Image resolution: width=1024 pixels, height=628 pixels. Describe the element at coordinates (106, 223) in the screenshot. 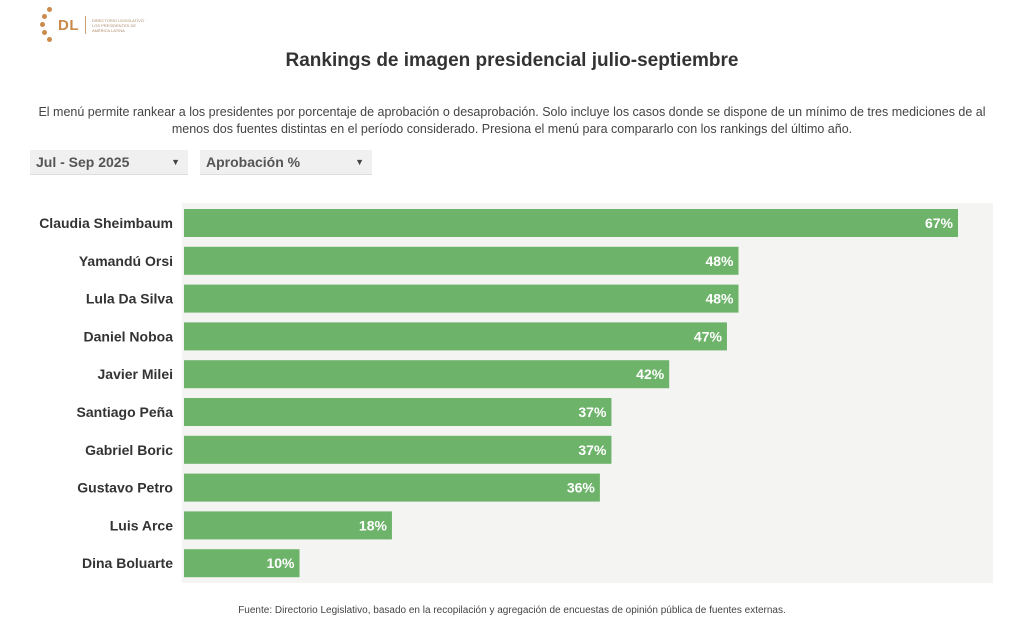

I see `category-label: Claudia Sheimbaum` at that location.